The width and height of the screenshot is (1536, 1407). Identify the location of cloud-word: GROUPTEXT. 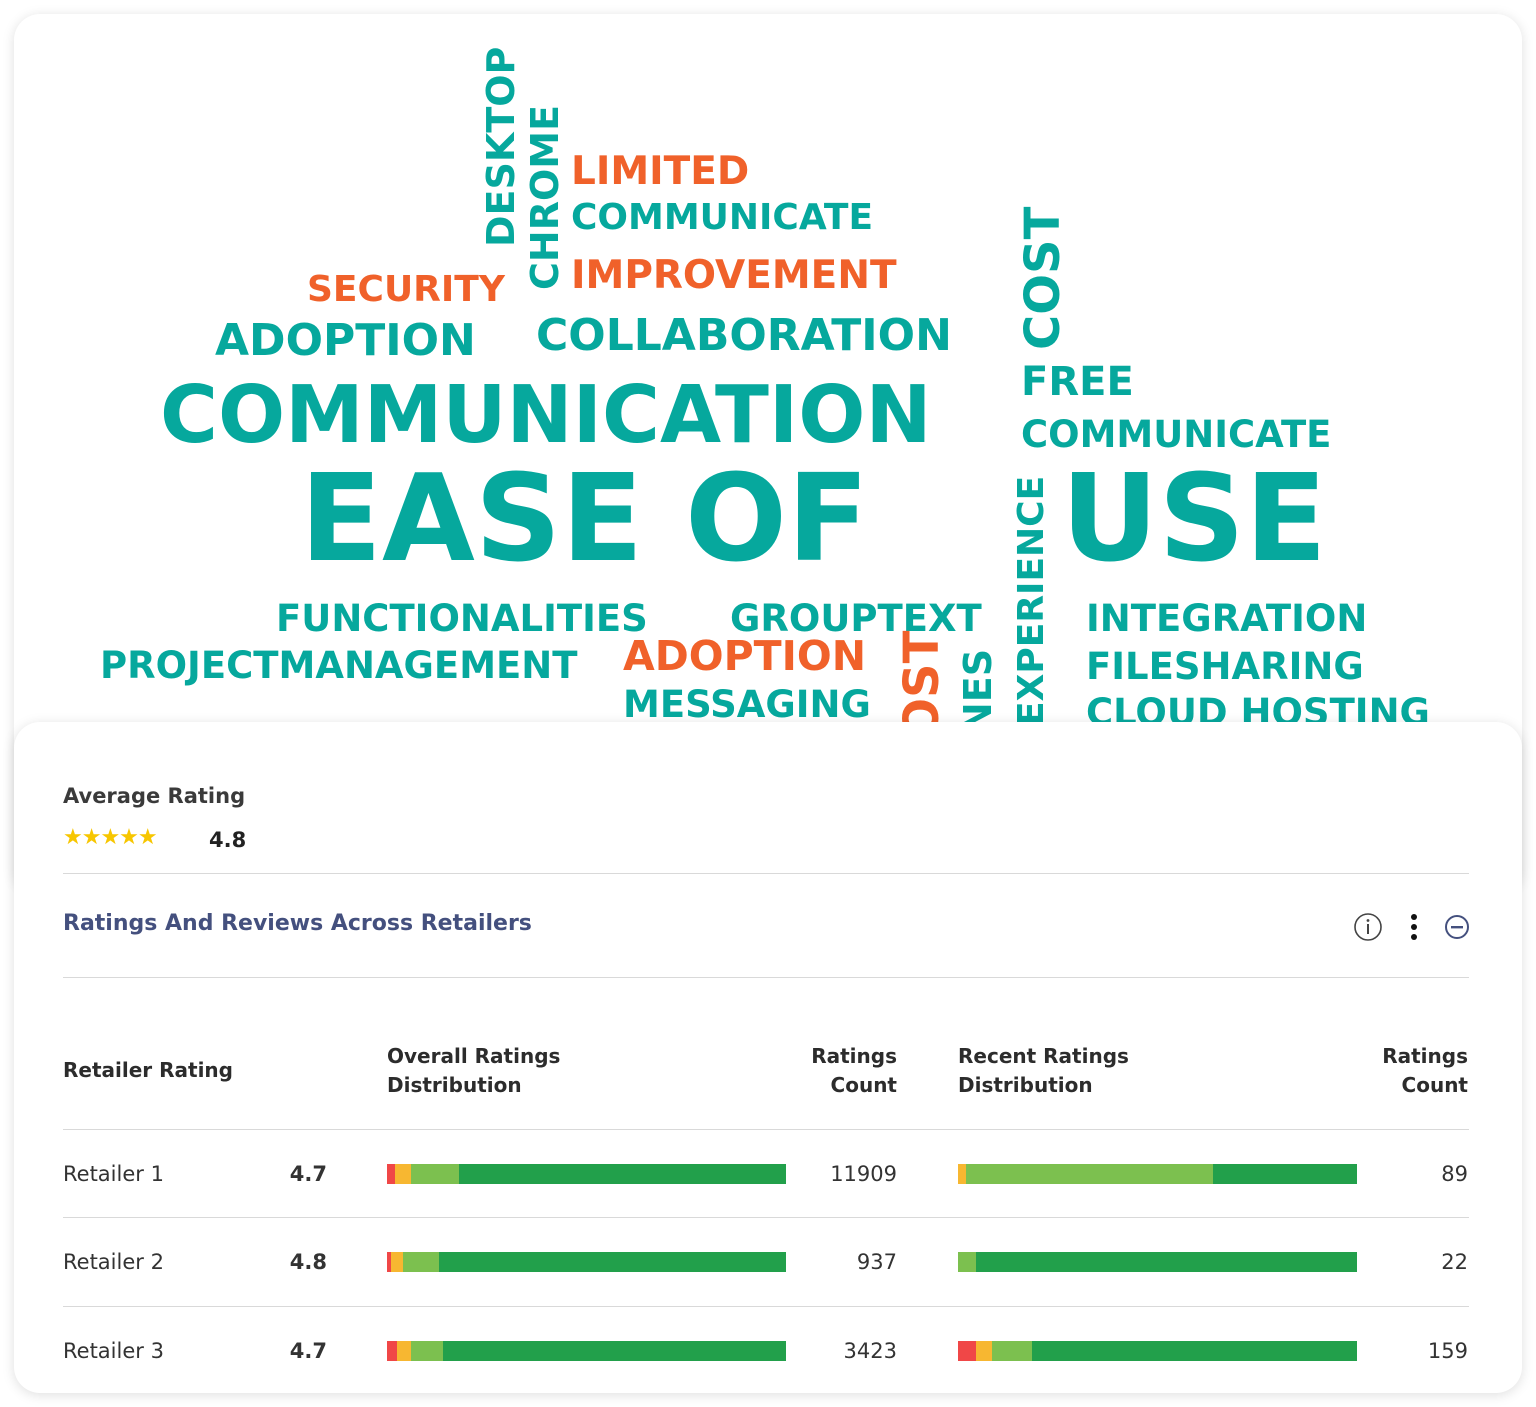
(856, 618).